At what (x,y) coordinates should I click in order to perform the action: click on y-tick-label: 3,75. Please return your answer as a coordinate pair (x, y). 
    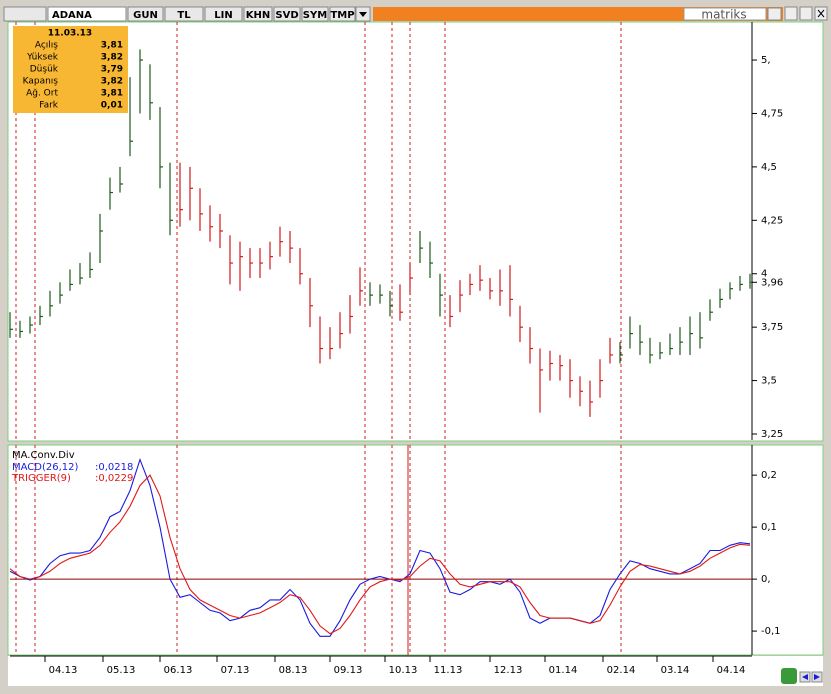
    Looking at the image, I should click on (772, 327).